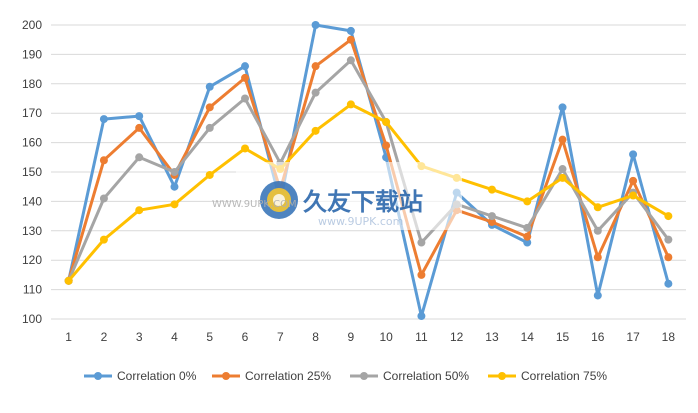 This screenshot has height=413, width=698. What do you see at coordinates (360, 221) in the screenshot?
I see `watermark-url-right: www.9UPK.com` at bounding box center [360, 221].